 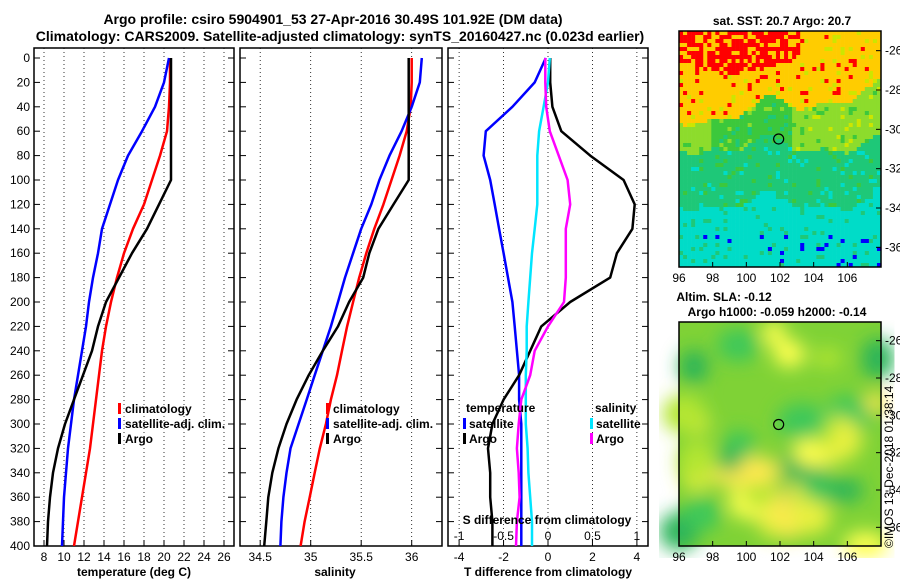 What do you see at coordinates (892, 90) in the screenshot?
I see `map-lat-label: -28` at bounding box center [892, 90].